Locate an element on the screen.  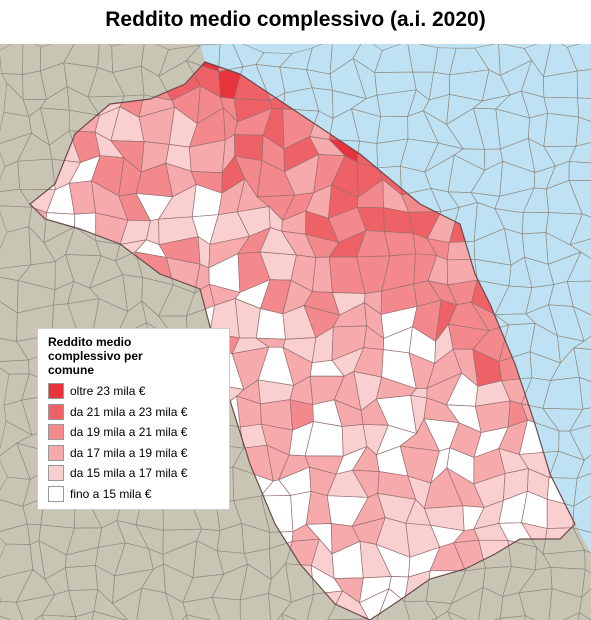
legend-label: da 19 mila a 21 mila € is located at coordinates (129, 432).